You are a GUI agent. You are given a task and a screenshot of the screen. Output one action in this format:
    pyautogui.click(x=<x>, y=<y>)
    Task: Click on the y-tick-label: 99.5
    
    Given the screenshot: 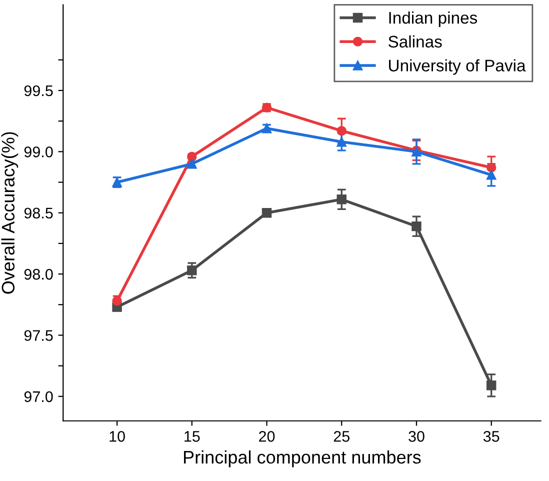 What is the action you would take?
    pyautogui.click(x=38, y=90)
    